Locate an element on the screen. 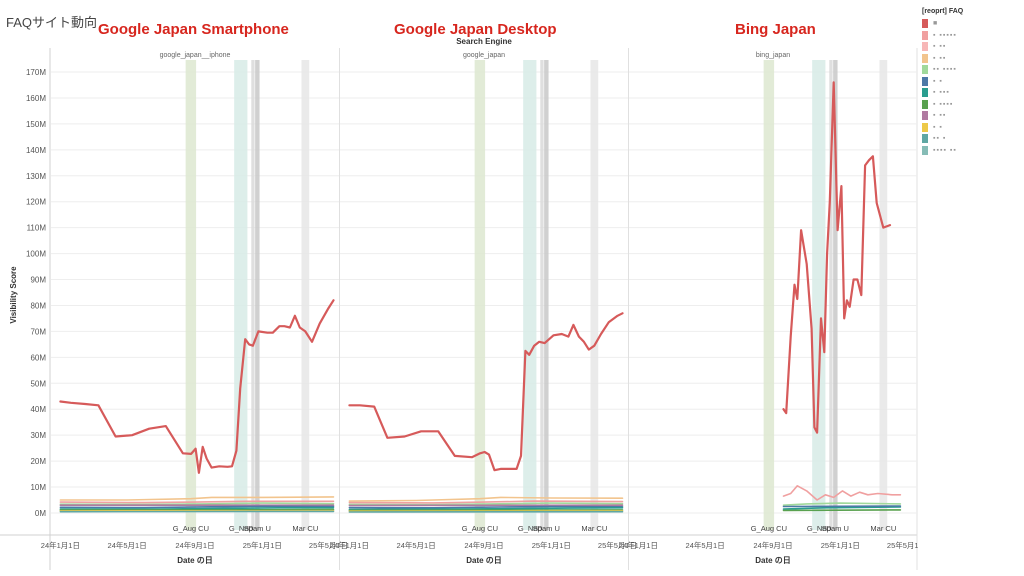 The width and height of the screenshot is (1024, 576). y-tick-label: 0M is located at coordinates (40, 513).